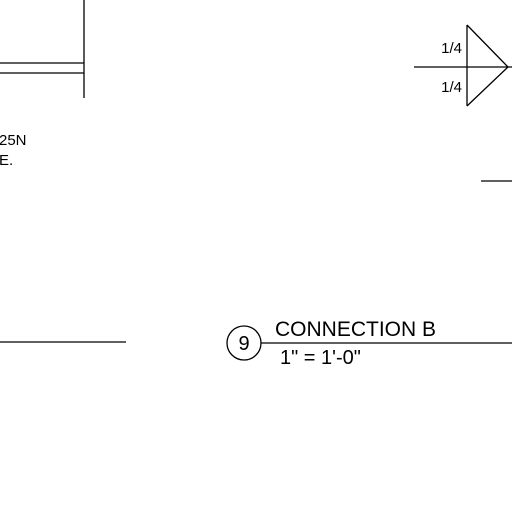 This screenshot has height=512, width=512. I want to click on note-line-1: 25N, so click(13, 140).